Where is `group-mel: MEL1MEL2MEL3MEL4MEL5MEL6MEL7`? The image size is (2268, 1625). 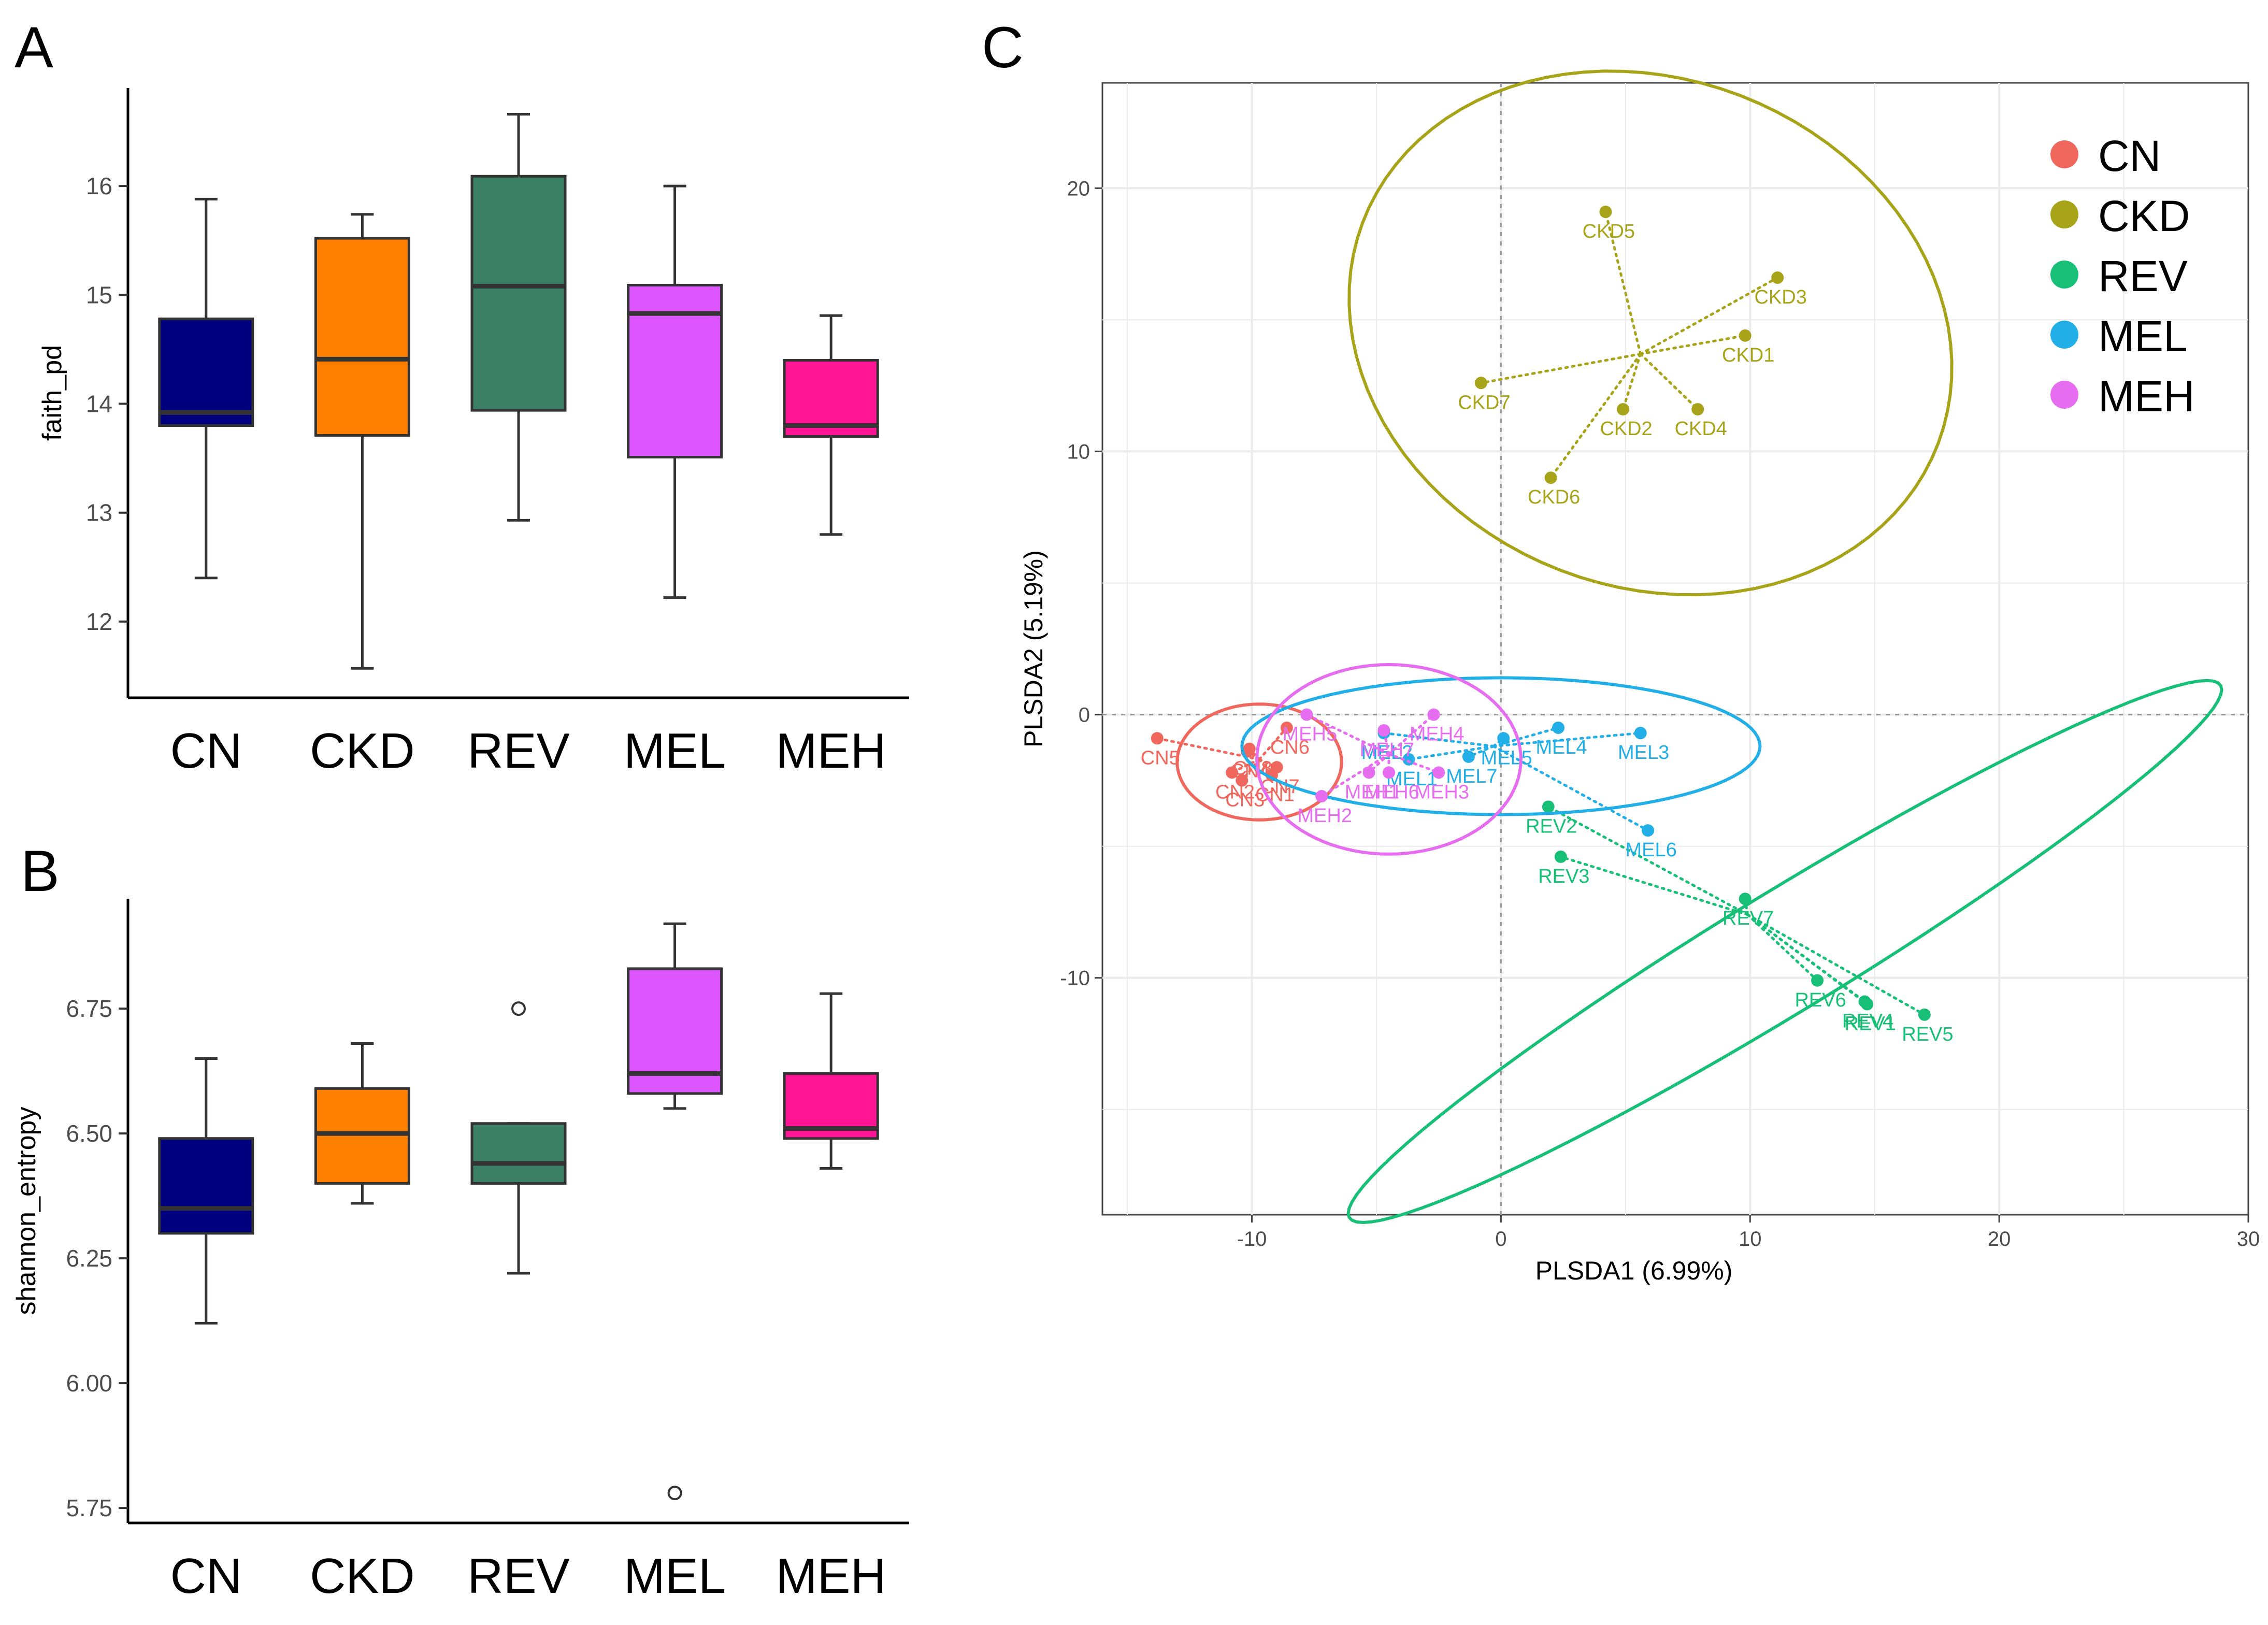
group-mel: MEL1MEL2MEL3MEL4MEL5MEL6MEL7 is located at coordinates (1501, 768).